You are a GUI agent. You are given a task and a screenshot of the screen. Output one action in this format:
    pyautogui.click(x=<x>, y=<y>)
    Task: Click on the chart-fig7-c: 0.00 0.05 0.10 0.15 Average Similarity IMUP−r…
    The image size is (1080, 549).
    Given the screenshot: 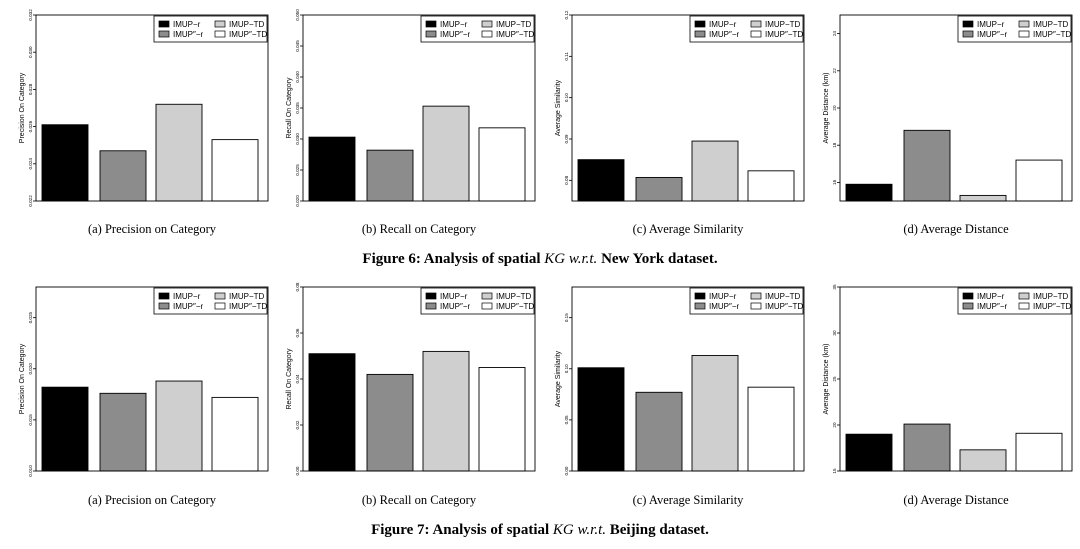 What is the action you would take?
    pyautogui.click(x=680, y=396)
    